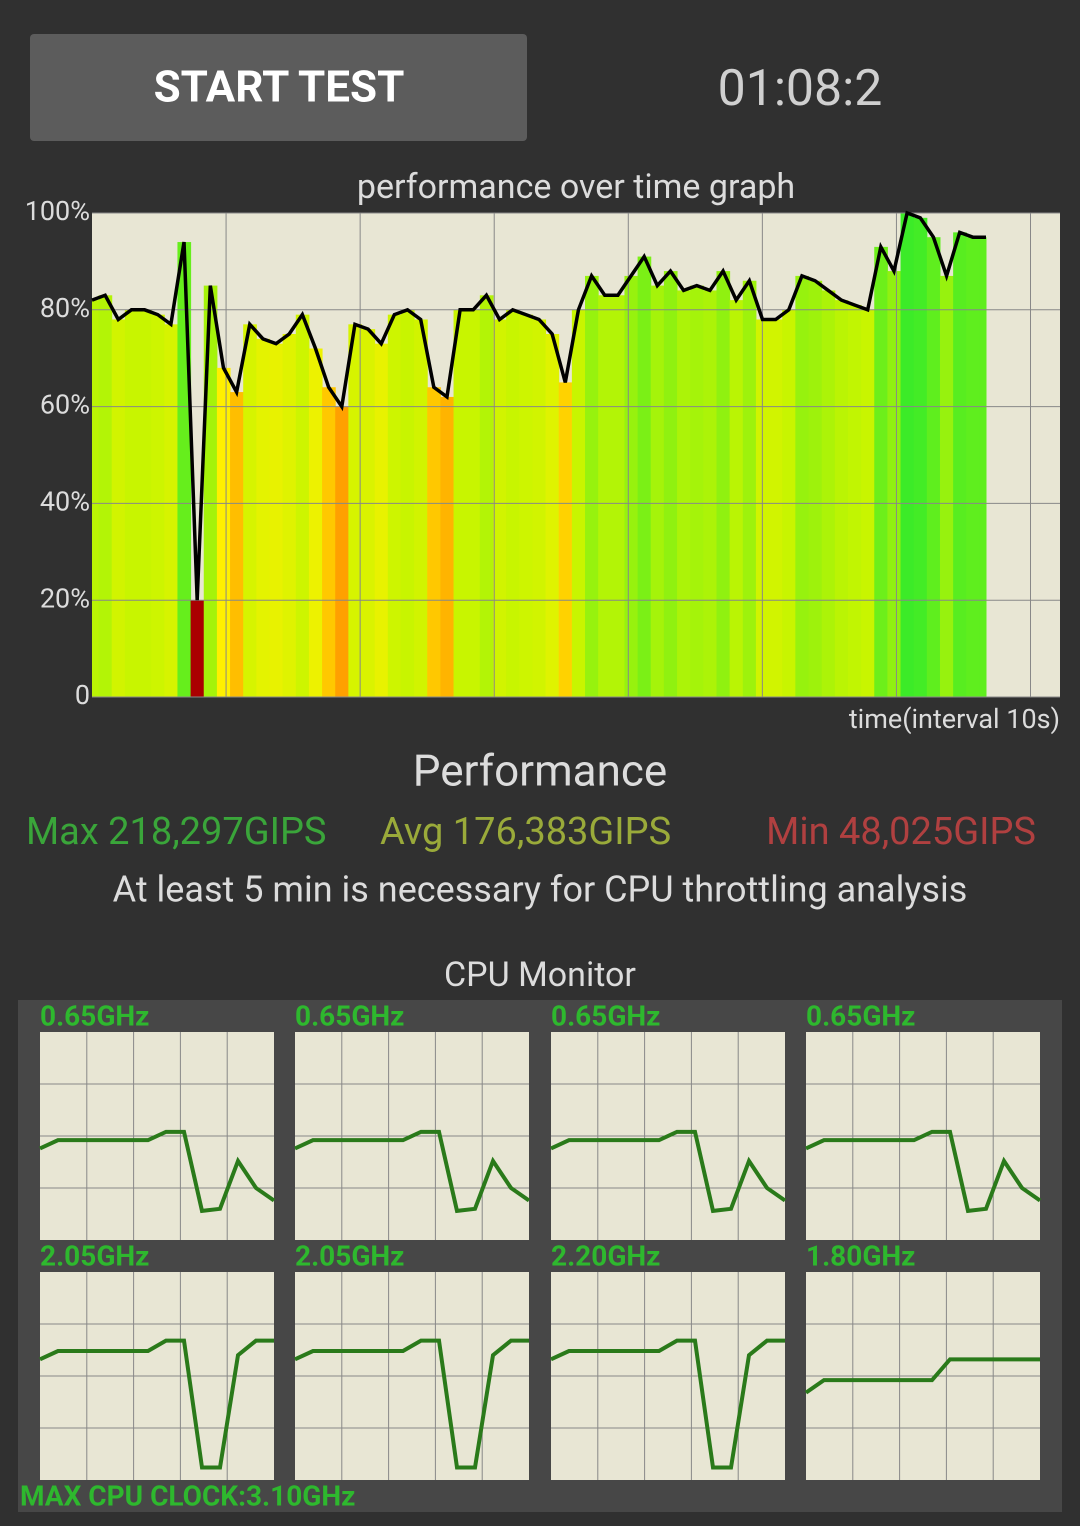 The height and width of the screenshot is (1526, 1080). What do you see at coordinates (176, 832) in the screenshot?
I see `max-stat: Max 218,297GIPS` at bounding box center [176, 832].